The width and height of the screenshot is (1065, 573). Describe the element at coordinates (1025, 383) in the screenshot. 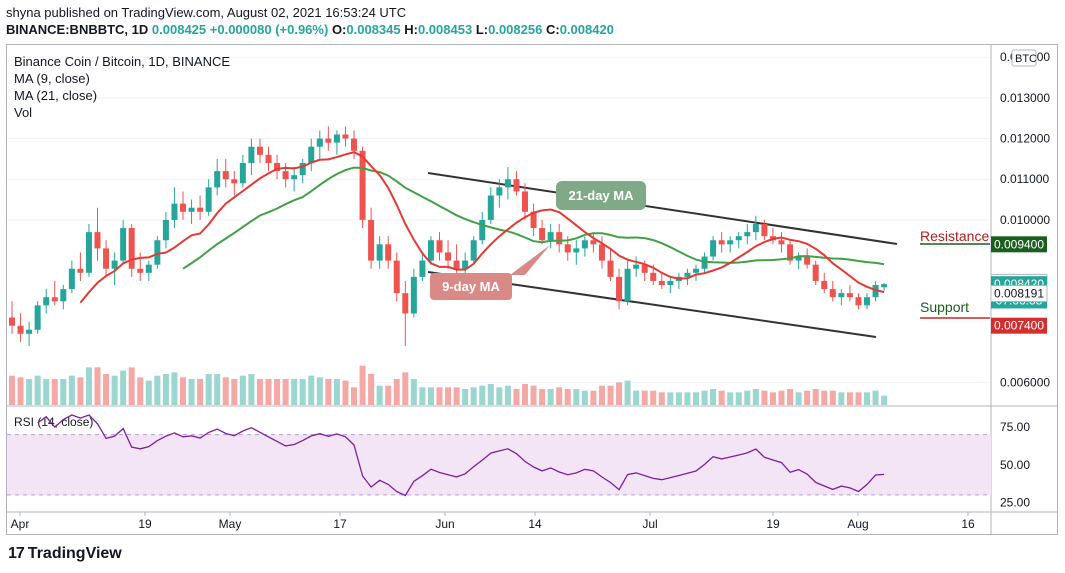

I see `y-tick-label: 0.006000` at that location.